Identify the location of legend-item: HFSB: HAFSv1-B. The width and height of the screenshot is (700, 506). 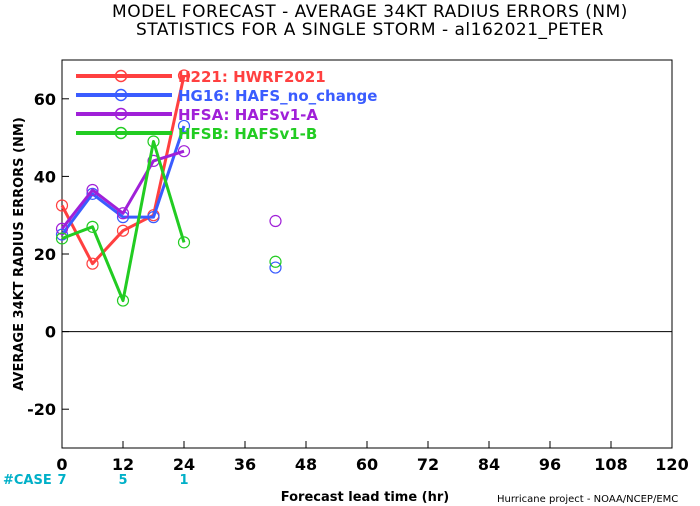
(196, 134).